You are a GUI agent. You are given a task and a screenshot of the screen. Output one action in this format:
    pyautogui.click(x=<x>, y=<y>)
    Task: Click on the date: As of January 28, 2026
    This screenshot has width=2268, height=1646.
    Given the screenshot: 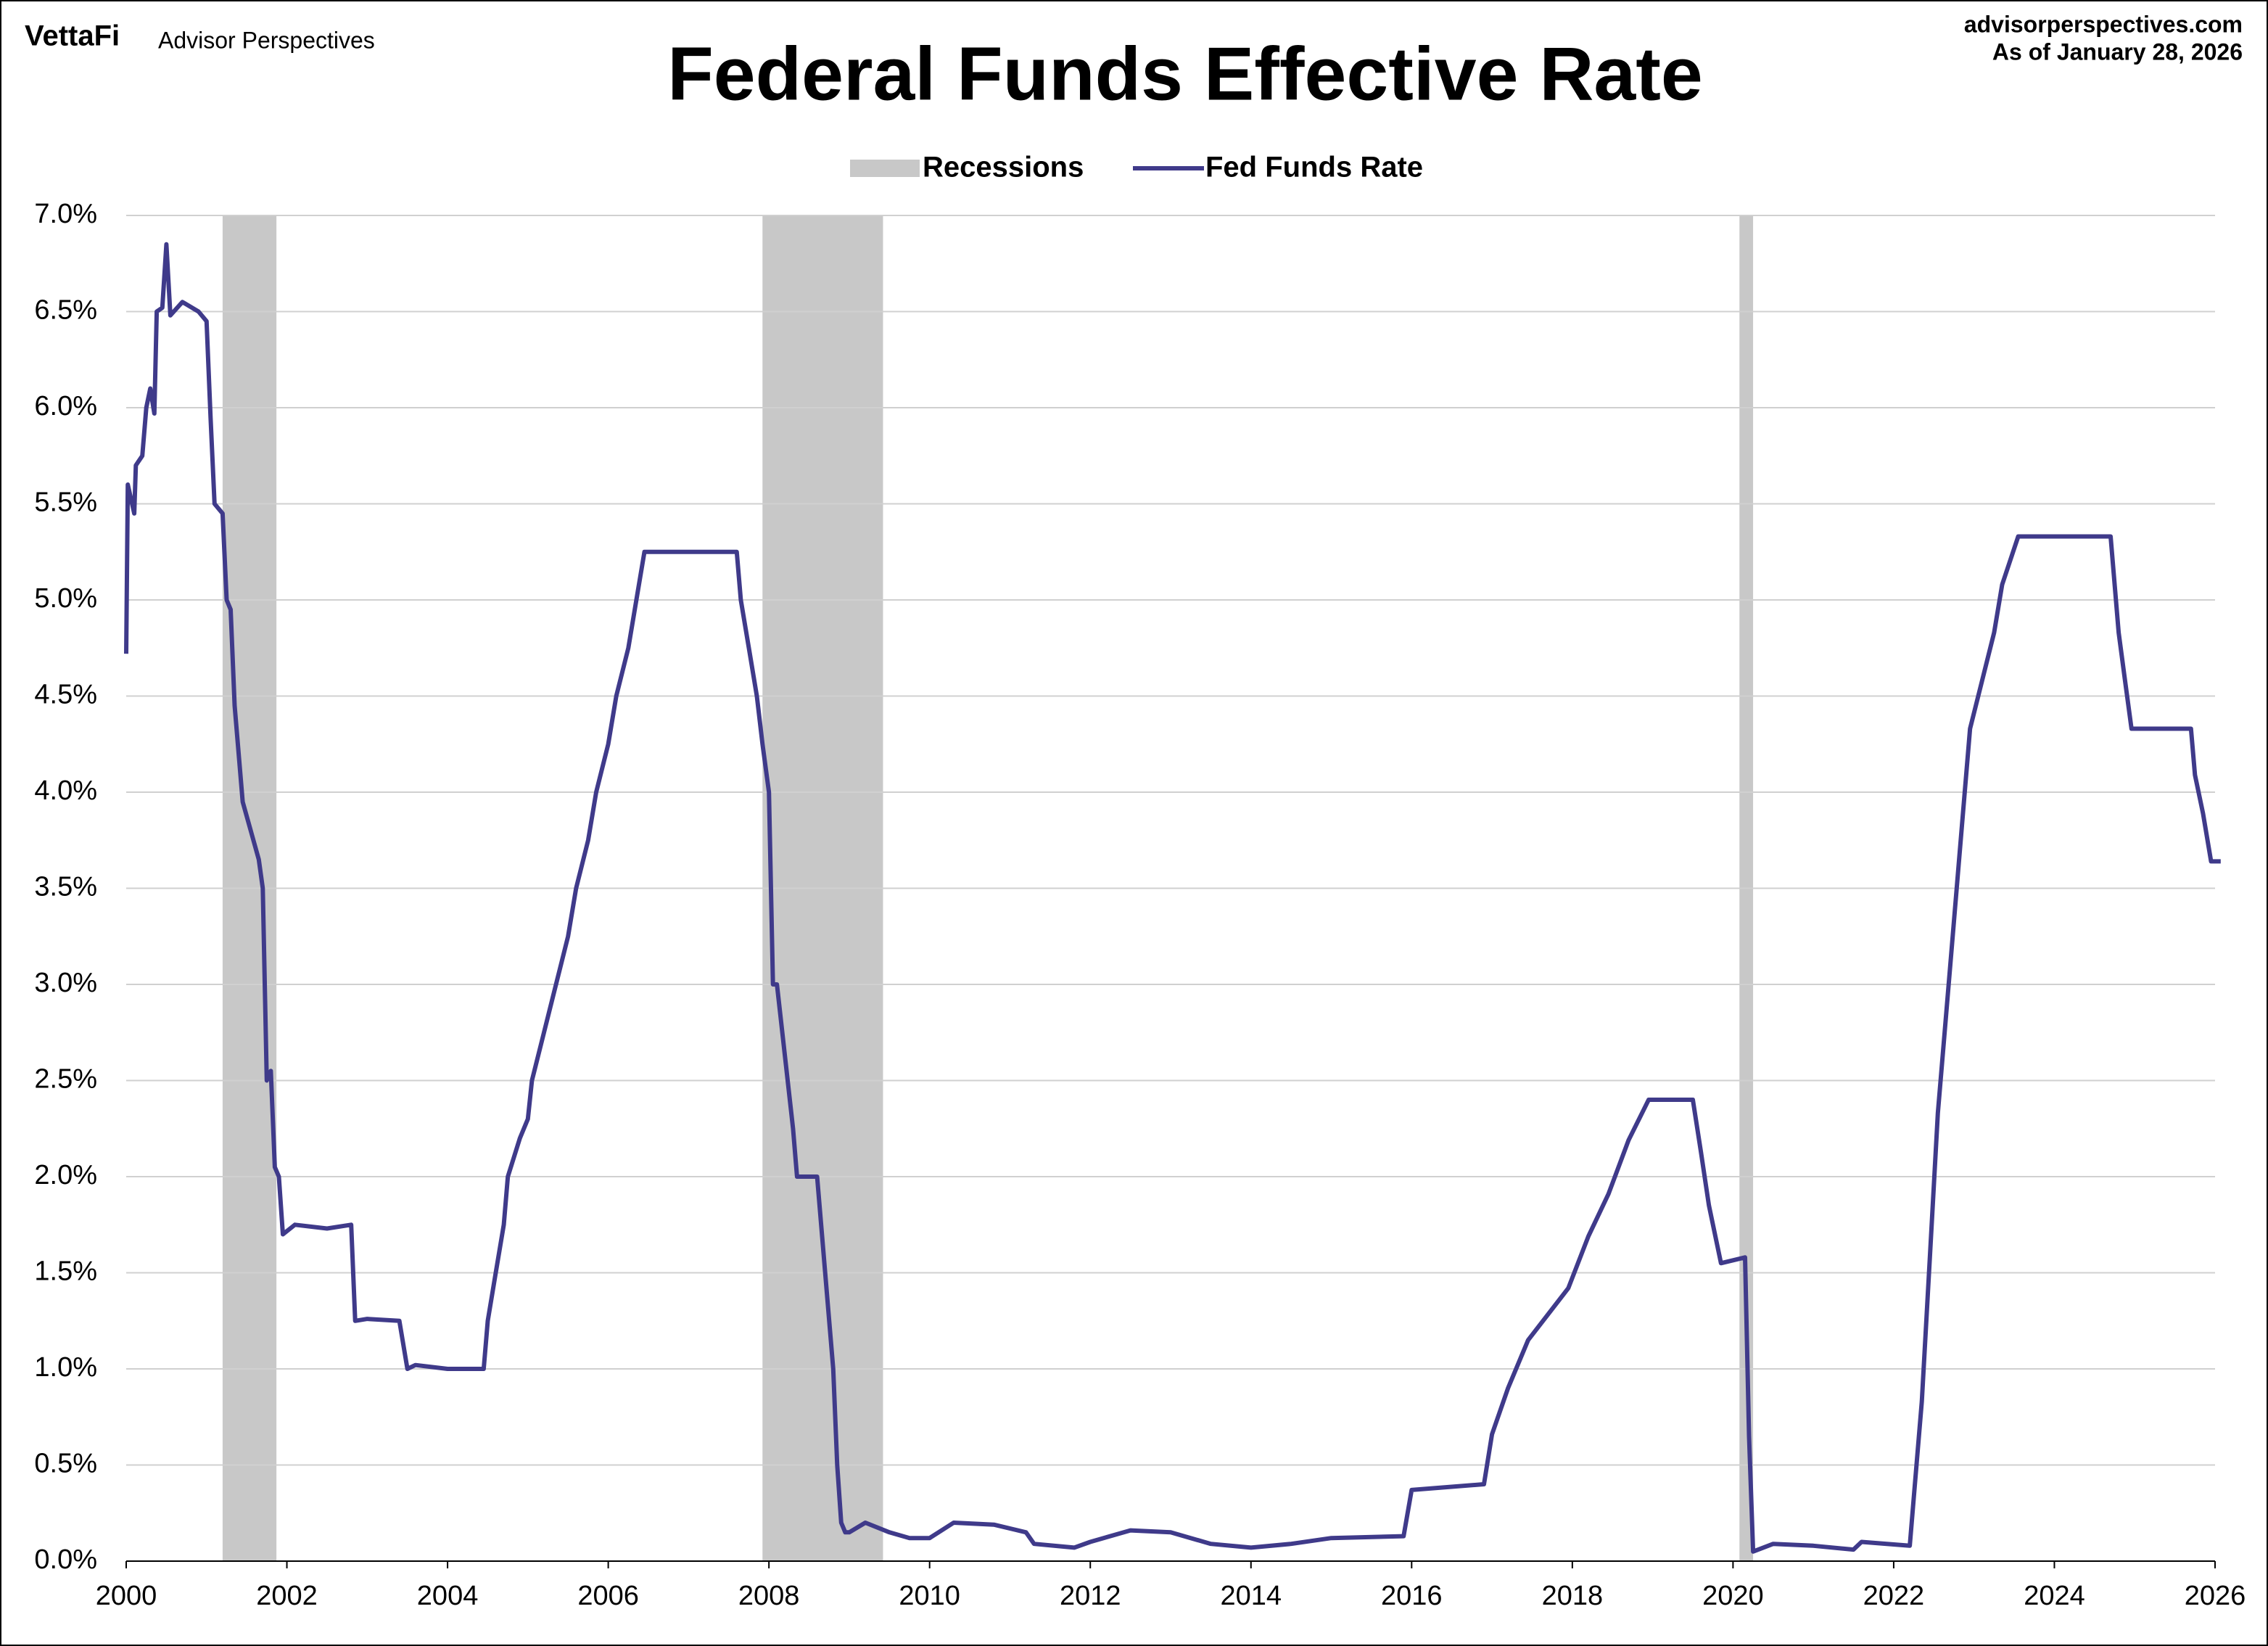 What is the action you would take?
    pyautogui.click(x=2117, y=51)
    